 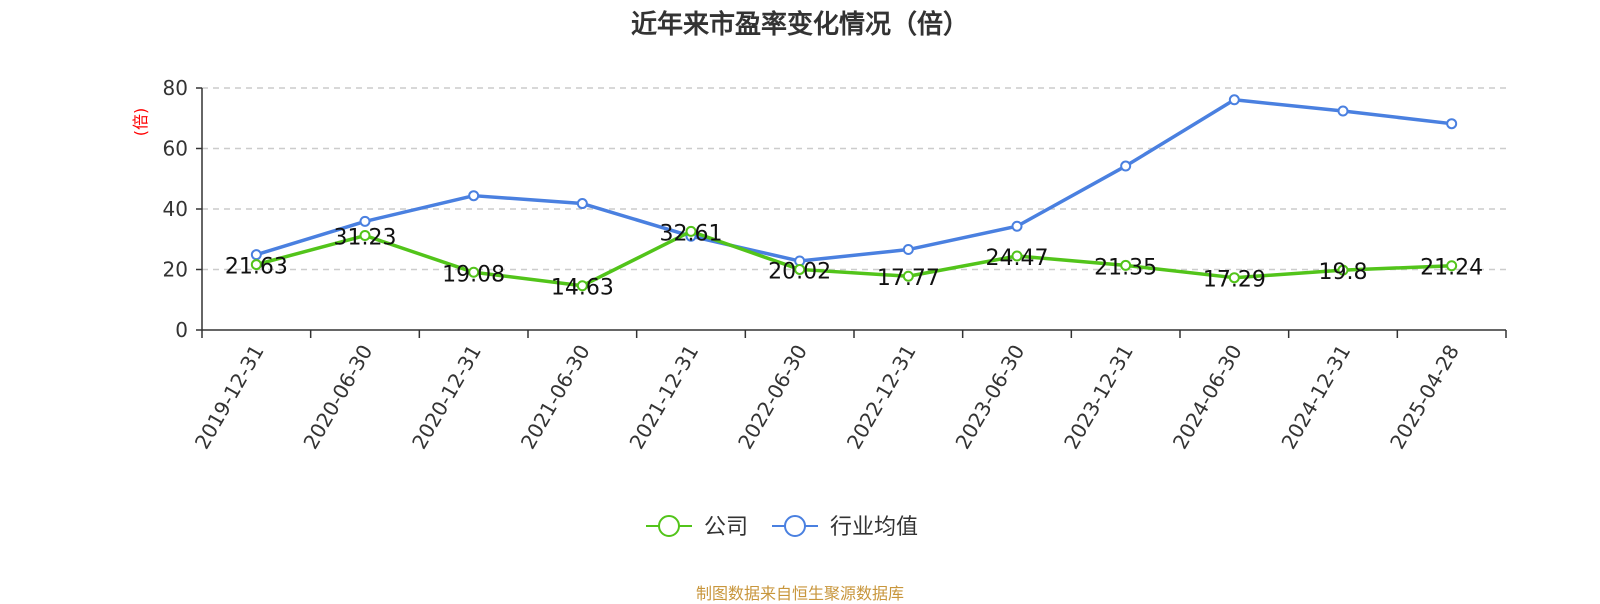 I want to click on x-tick-label: 2022-12-31, so click(x=881, y=397).